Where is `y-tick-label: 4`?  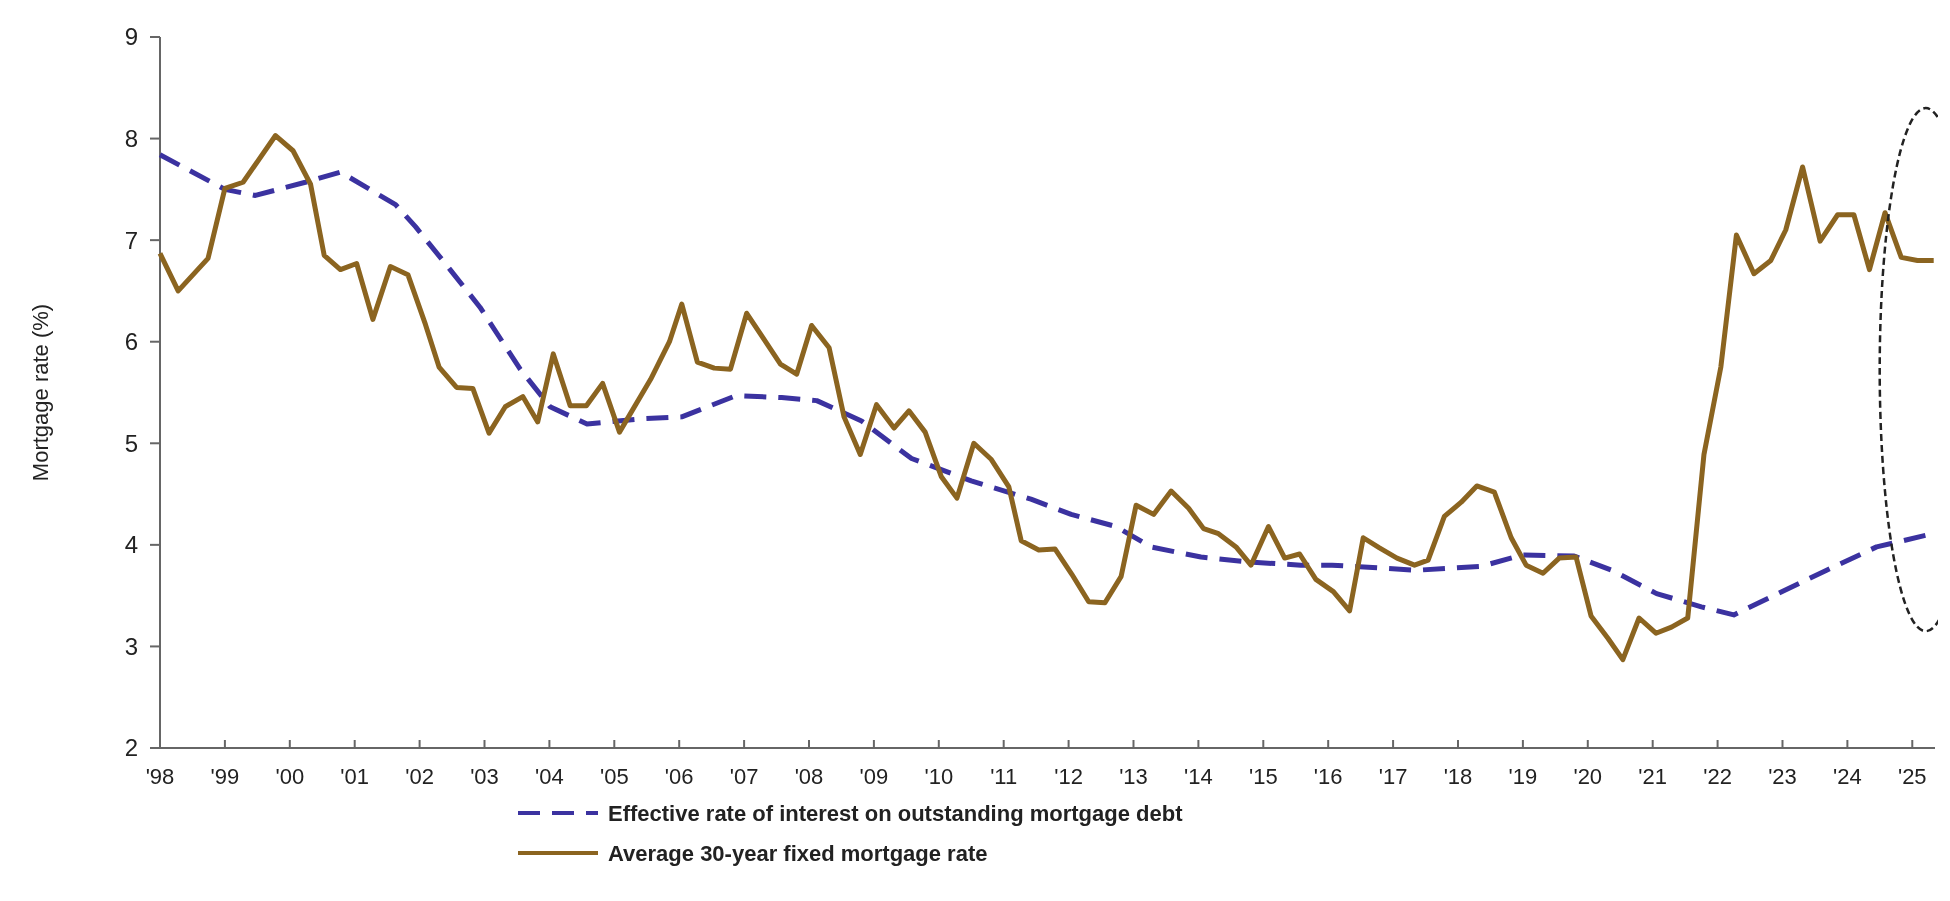 y-tick-label: 4 is located at coordinates (131, 545).